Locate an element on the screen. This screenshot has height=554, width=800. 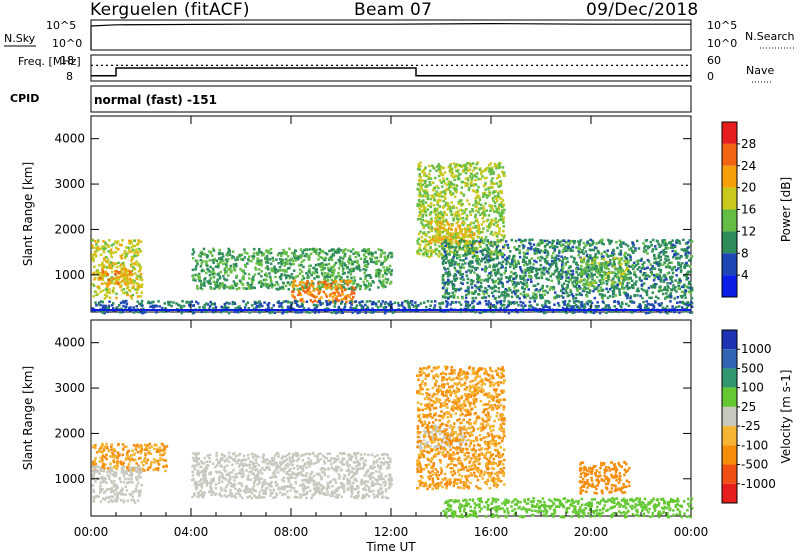
noise-right-tick-top: 10^5 is located at coordinates (722, 25).